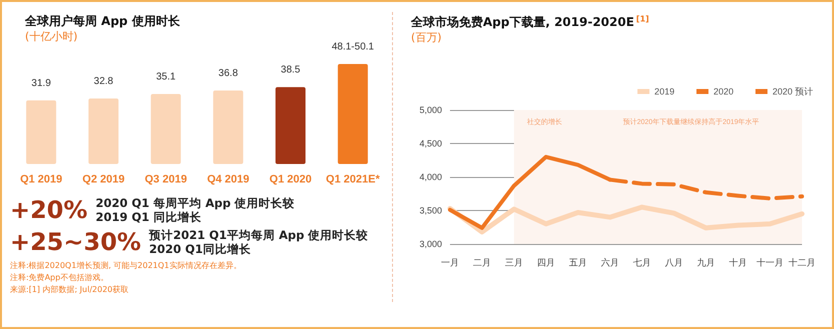 This screenshot has width=834, height=329. What do you see at coordinates (41, 83) in the screenshot?
I see `data-label: 31.9` at bounding box center [41, 83].